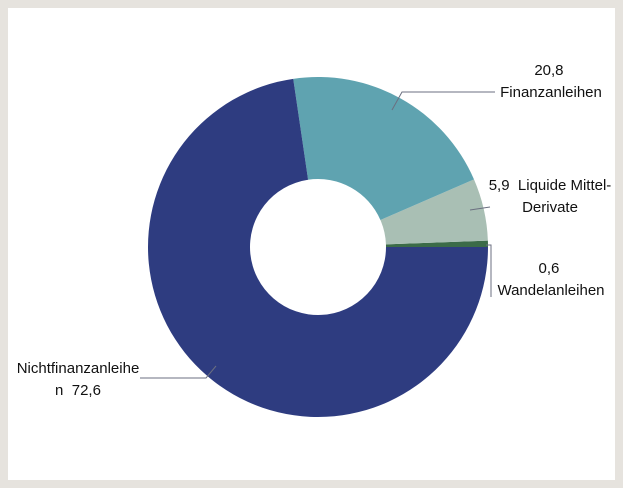 Image resolution: width=623 pixels, height=488 pixels. I want to click on slice-label: 5,9 Liquide Mittel-Derivate, so click(550, 197).